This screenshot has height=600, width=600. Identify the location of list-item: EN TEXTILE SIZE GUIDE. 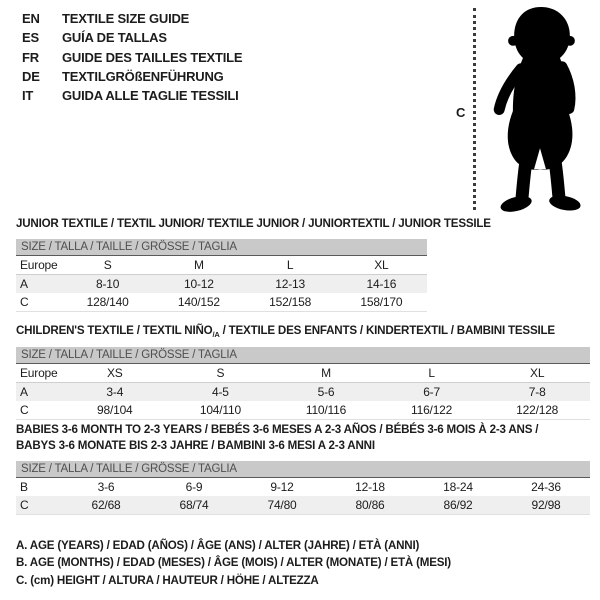
(132, 18).